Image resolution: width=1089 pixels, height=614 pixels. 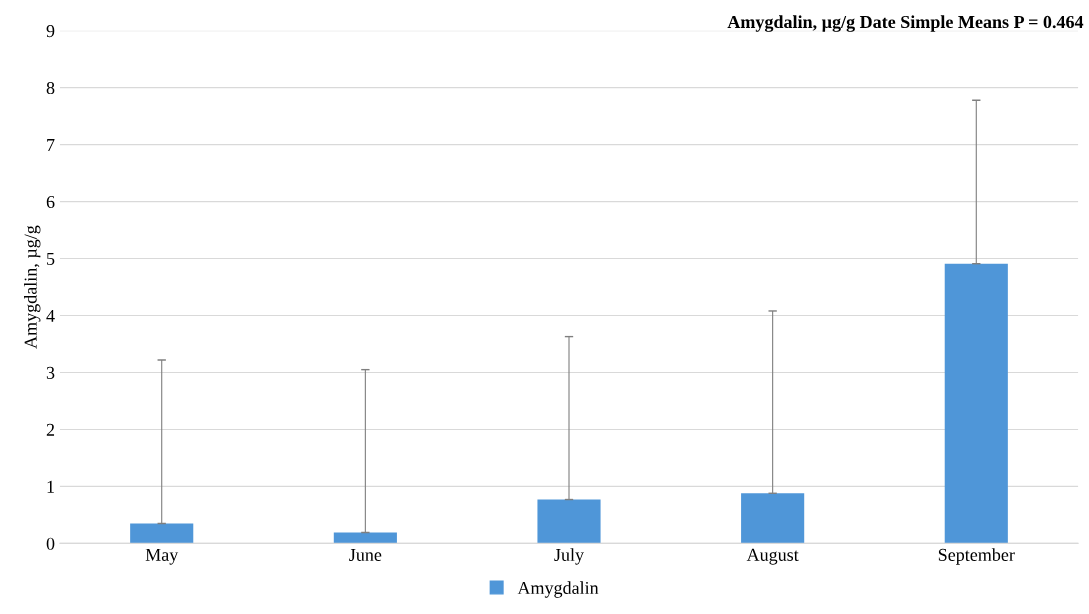 What do you see at coordinates (51, 259) in the screenshot?
I see `y-tick-label: 5` at bounding box center [51, 259].